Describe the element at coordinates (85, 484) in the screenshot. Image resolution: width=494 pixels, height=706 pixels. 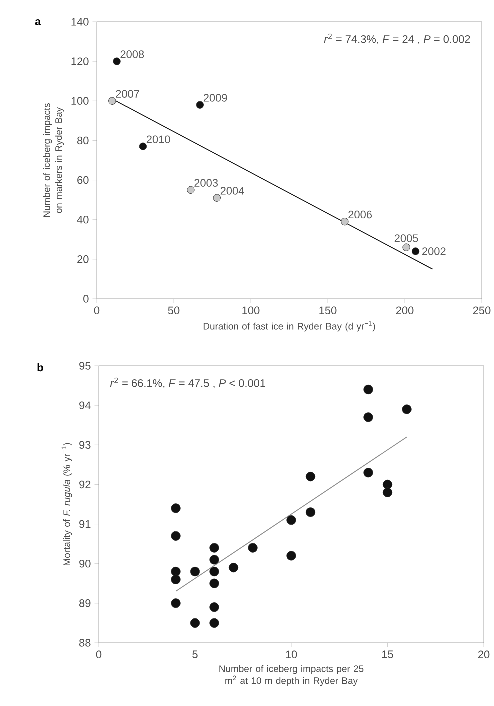
I see `y-tick-label: 92` at that location.